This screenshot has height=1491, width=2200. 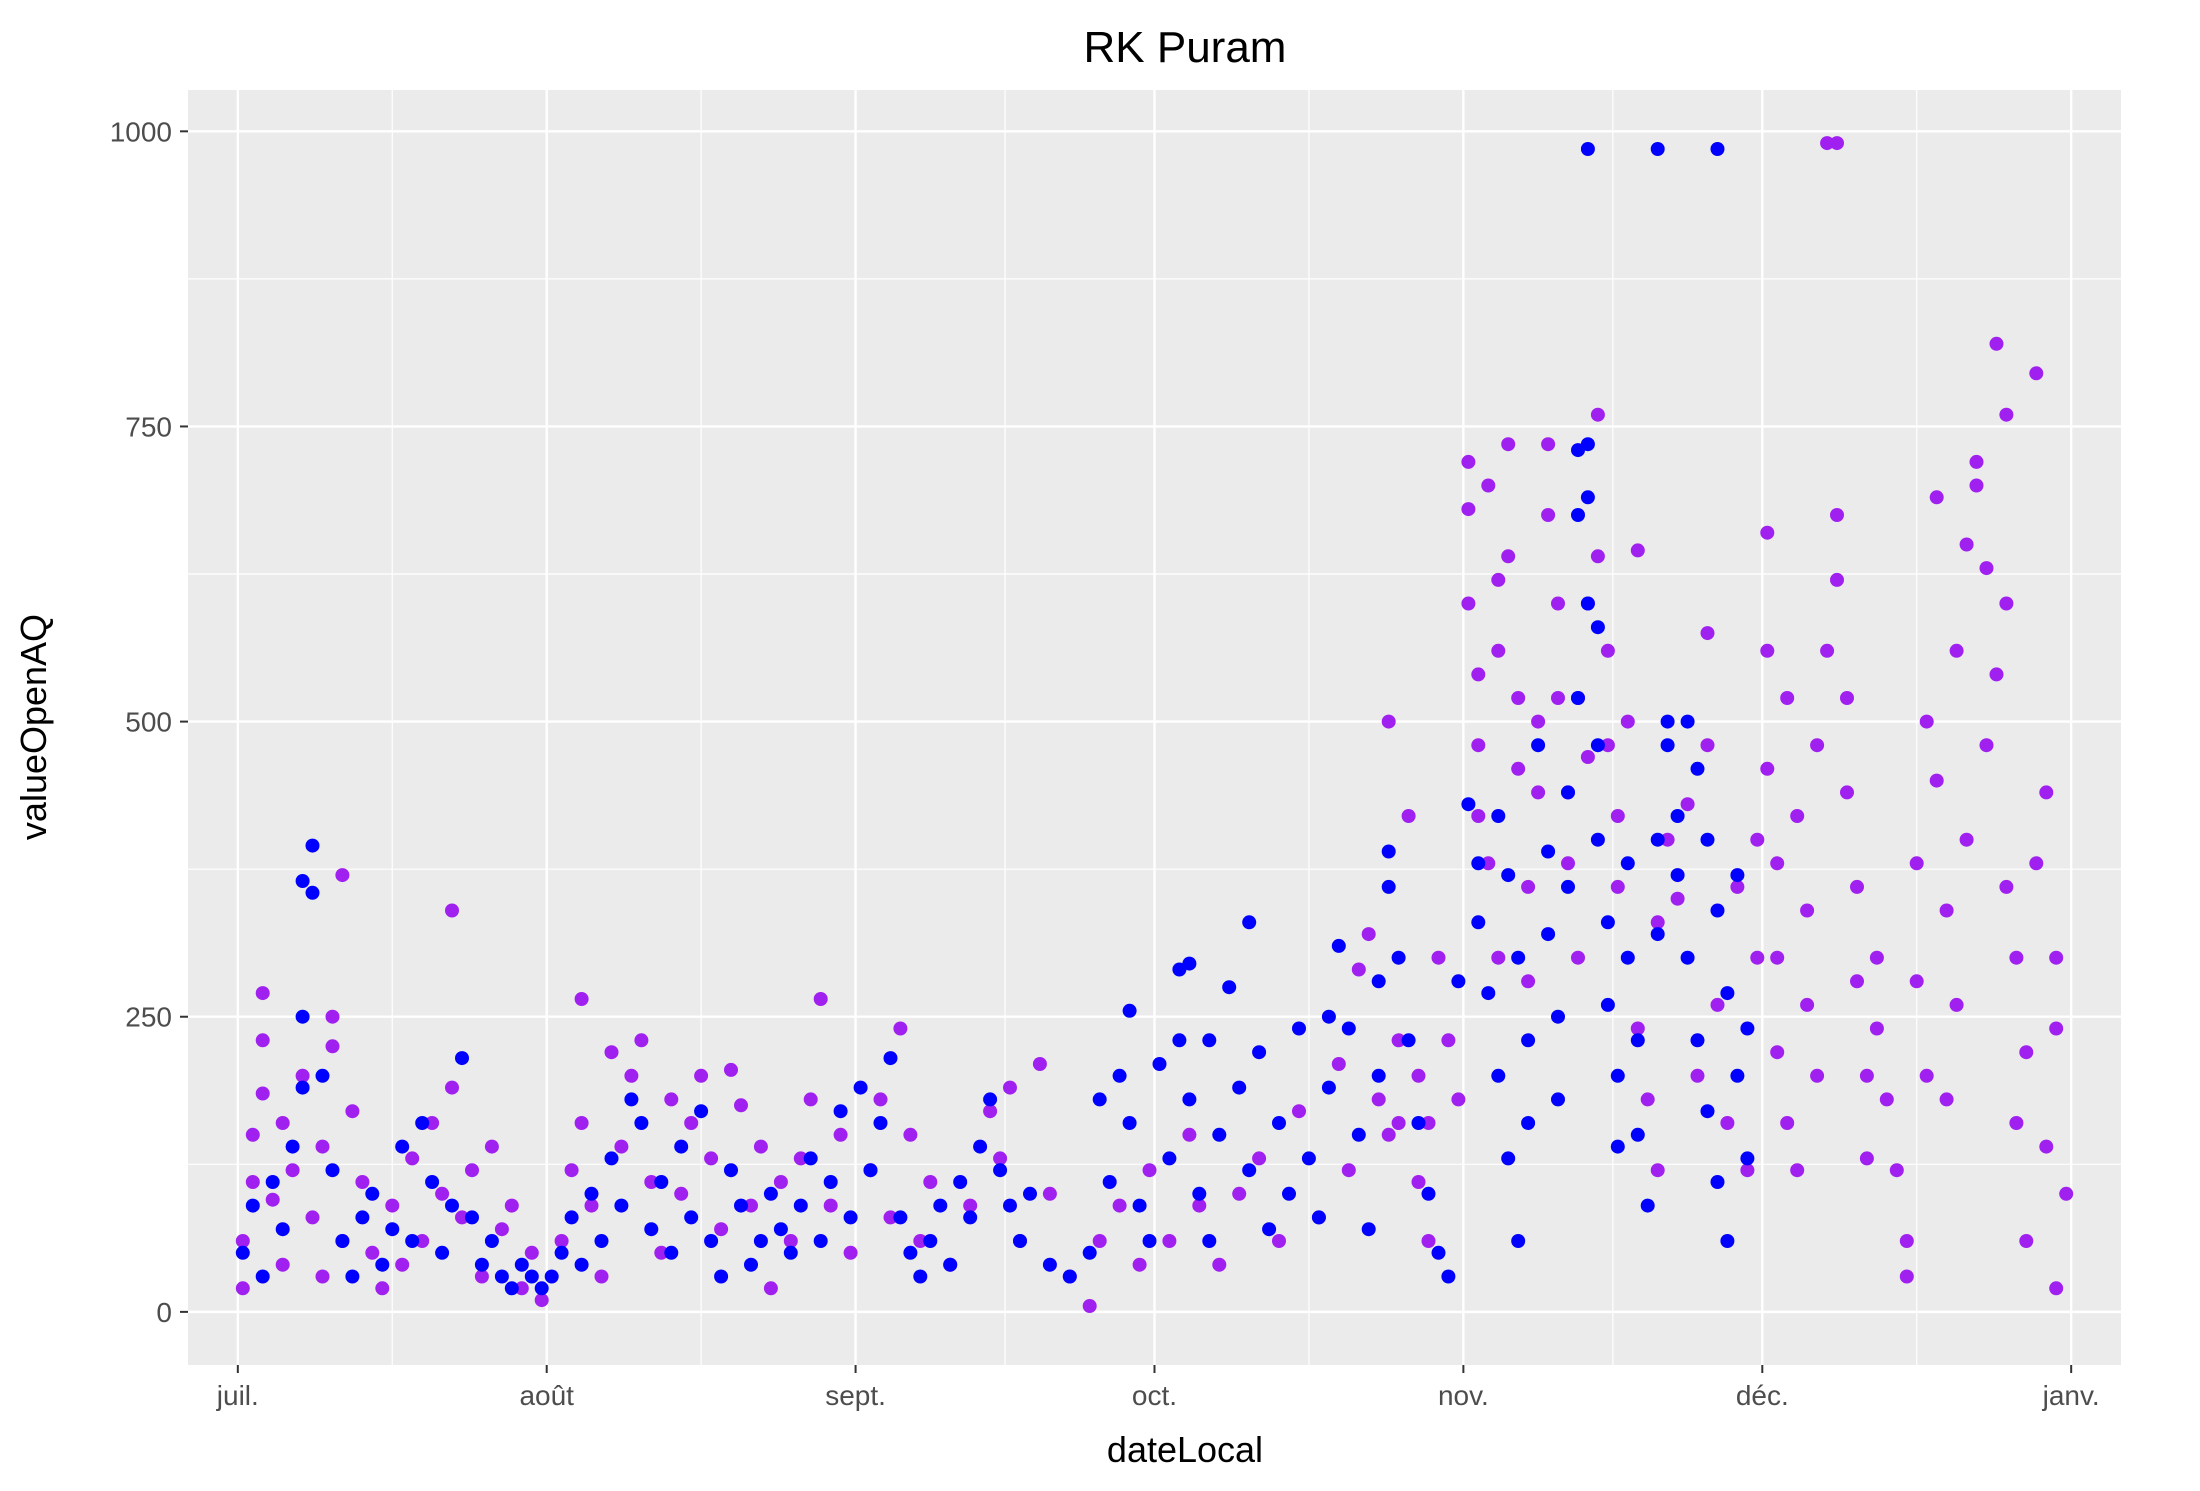 I want to click on x-tick-label: nov., so click(x=1463, y=1395).